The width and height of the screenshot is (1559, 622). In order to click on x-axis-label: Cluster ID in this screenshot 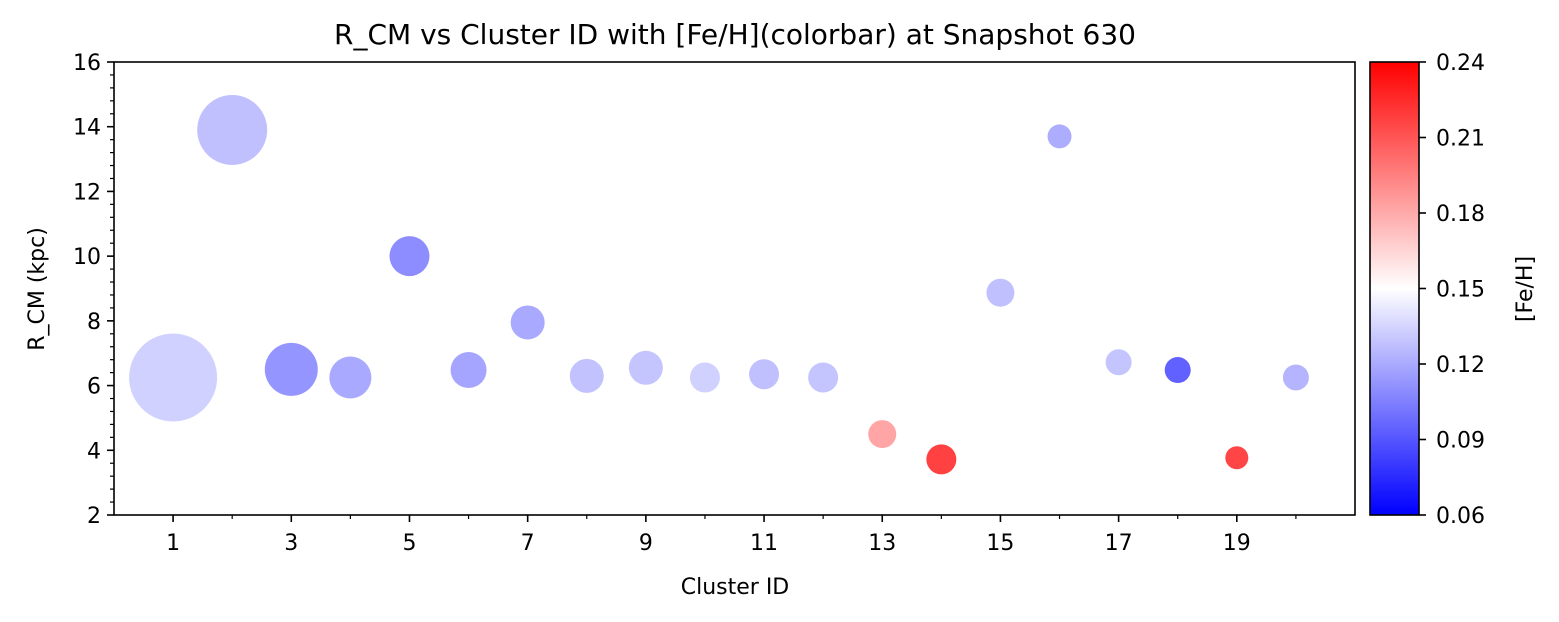, I will do `click(735, 587)`.